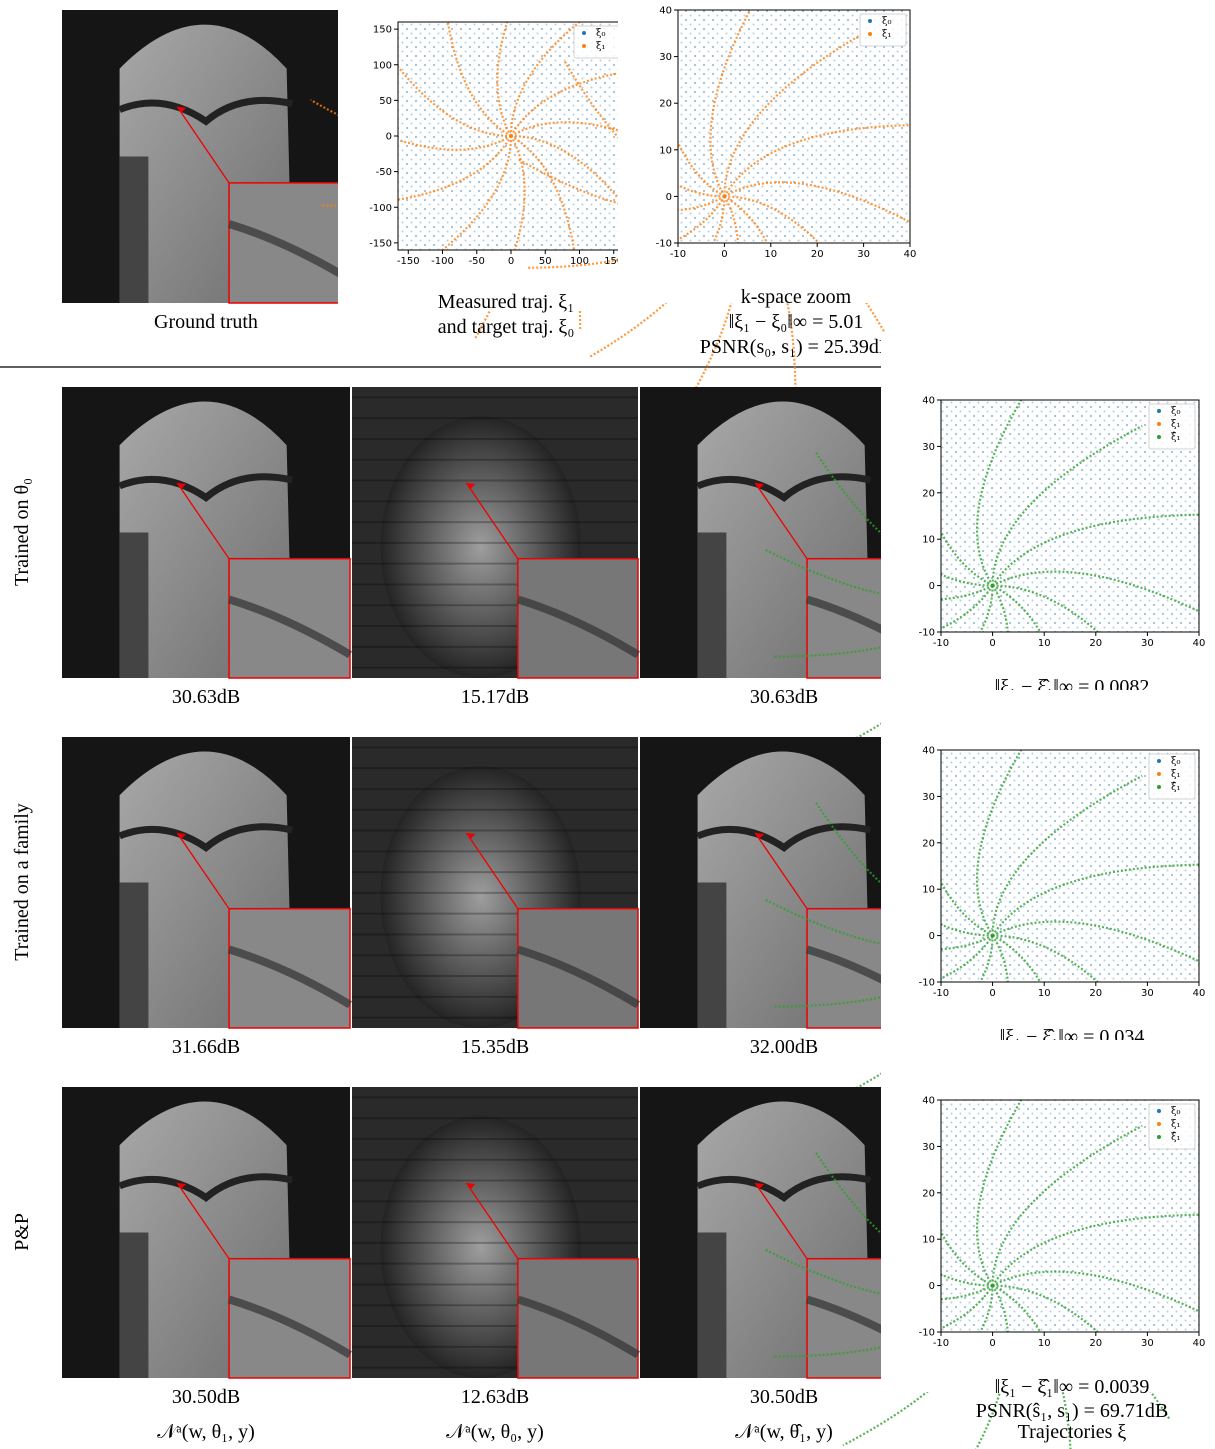  What do you see at coordinates (784, 1432) in the screenshot?
I see `column-label: 𝒩ᵃ(w, θ̂₁, y)` at bounding box center [784, 1432].